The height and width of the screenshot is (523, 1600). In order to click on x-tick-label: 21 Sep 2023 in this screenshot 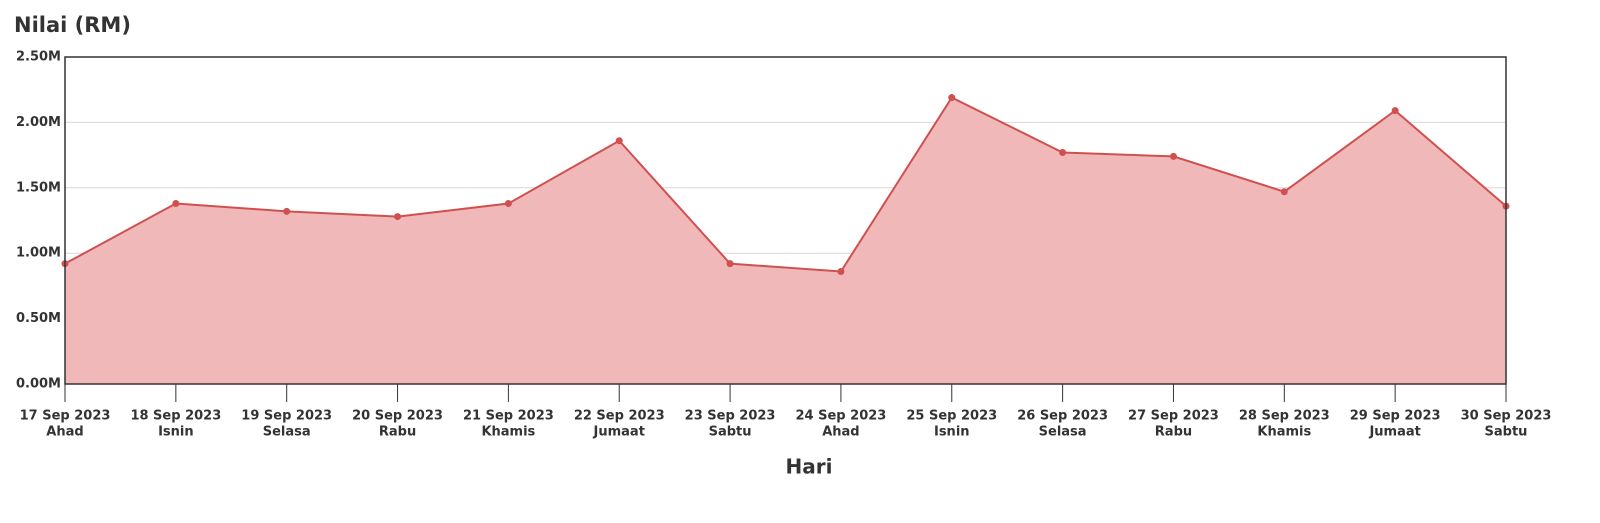, I will do `click(508, 416)`.